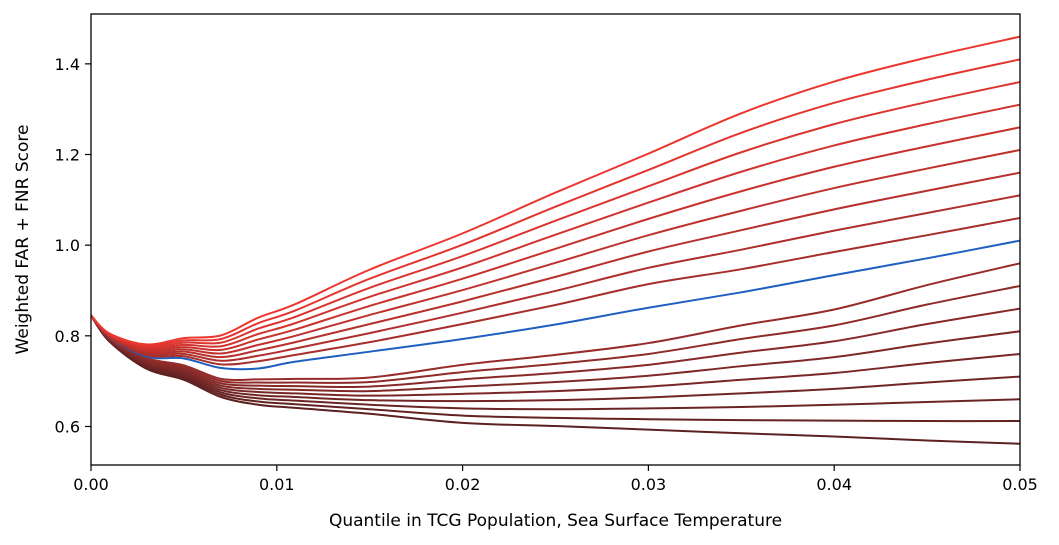  I want to click on y-tick-label: 0.6, so click(67, 426).